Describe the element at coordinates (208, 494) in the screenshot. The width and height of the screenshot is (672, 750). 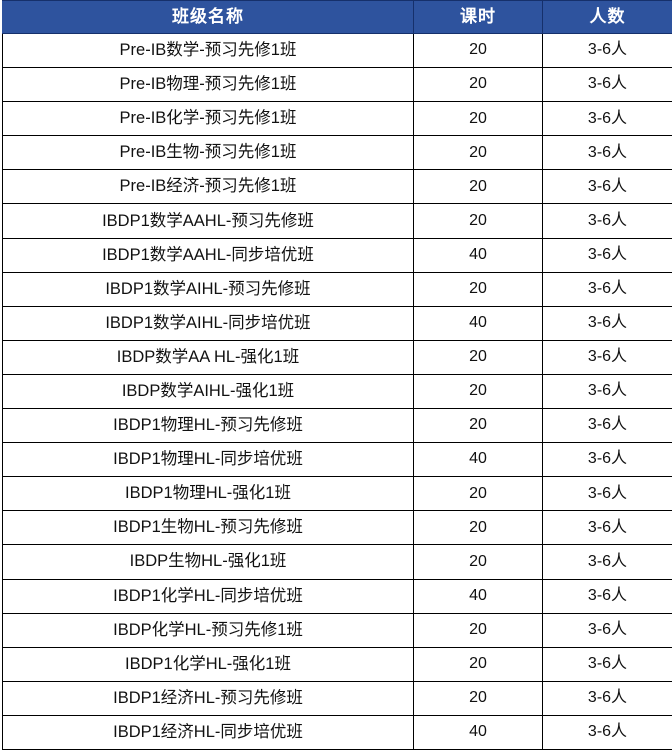
I see `cell-class-name: IBDP1物理HL-强化1班` at that location.